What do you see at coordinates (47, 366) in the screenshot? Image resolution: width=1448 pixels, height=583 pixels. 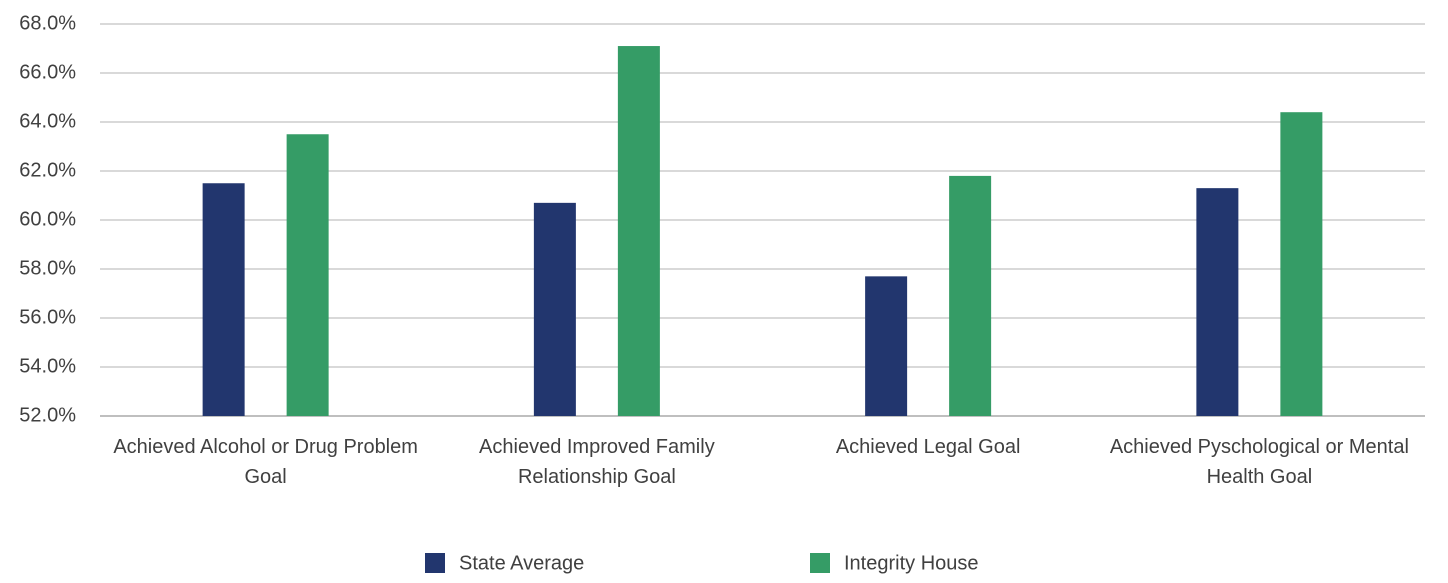 I see `y-tick-label: 54.0%` at bounding box center [47, 366].